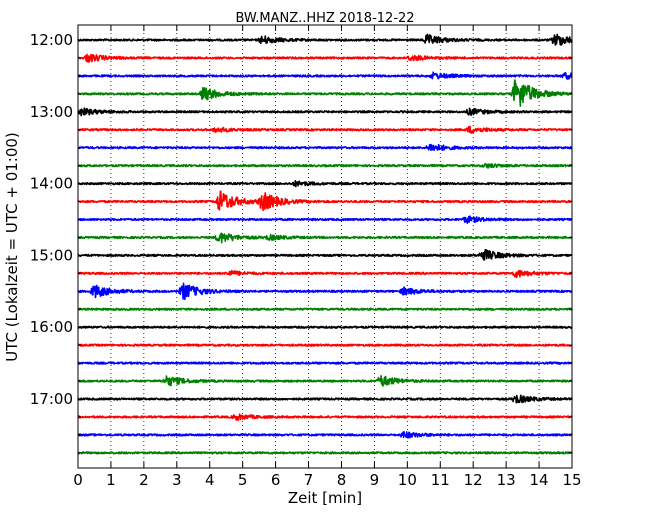  What do you see at coordinates (51, 219) in the screenshot?
I see `y-tick-labels: 12:00 13:00 14:00 15:00 16:00 17:00` at bounding box center [51, 219].